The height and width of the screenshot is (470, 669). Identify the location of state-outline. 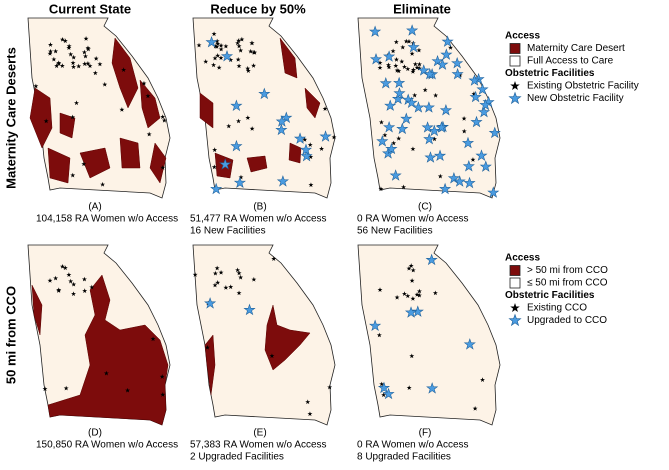
(264, 335).